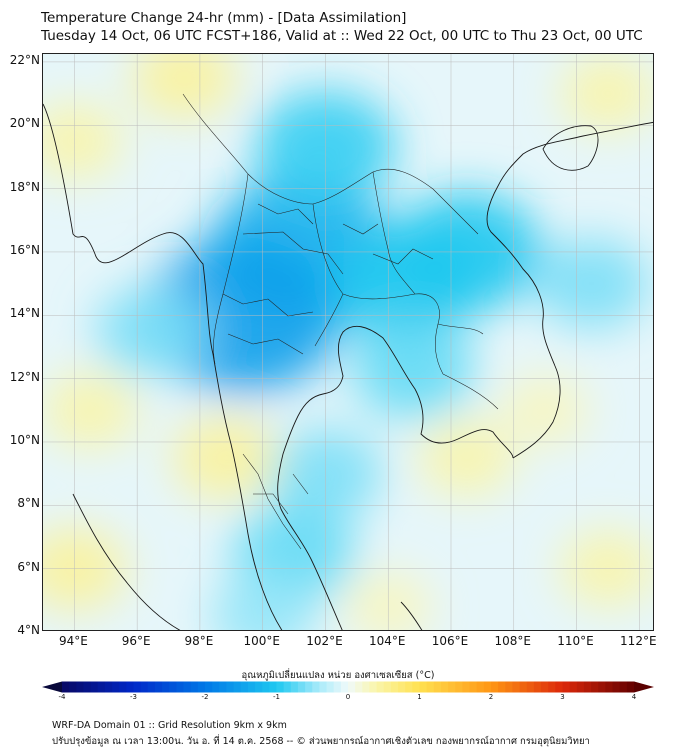  What do you see at coordinates (24, 59) in the screenshot?
I see `lat-label: 22°N` at bounding box center [24, 59].